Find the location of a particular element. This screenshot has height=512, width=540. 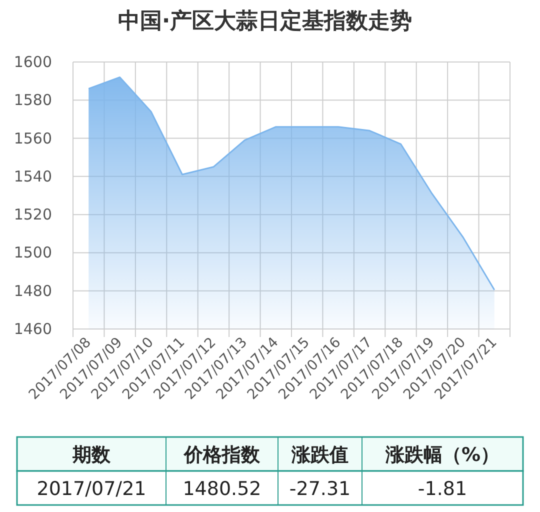

text: -27.31 is located at coordinates (320, 489).